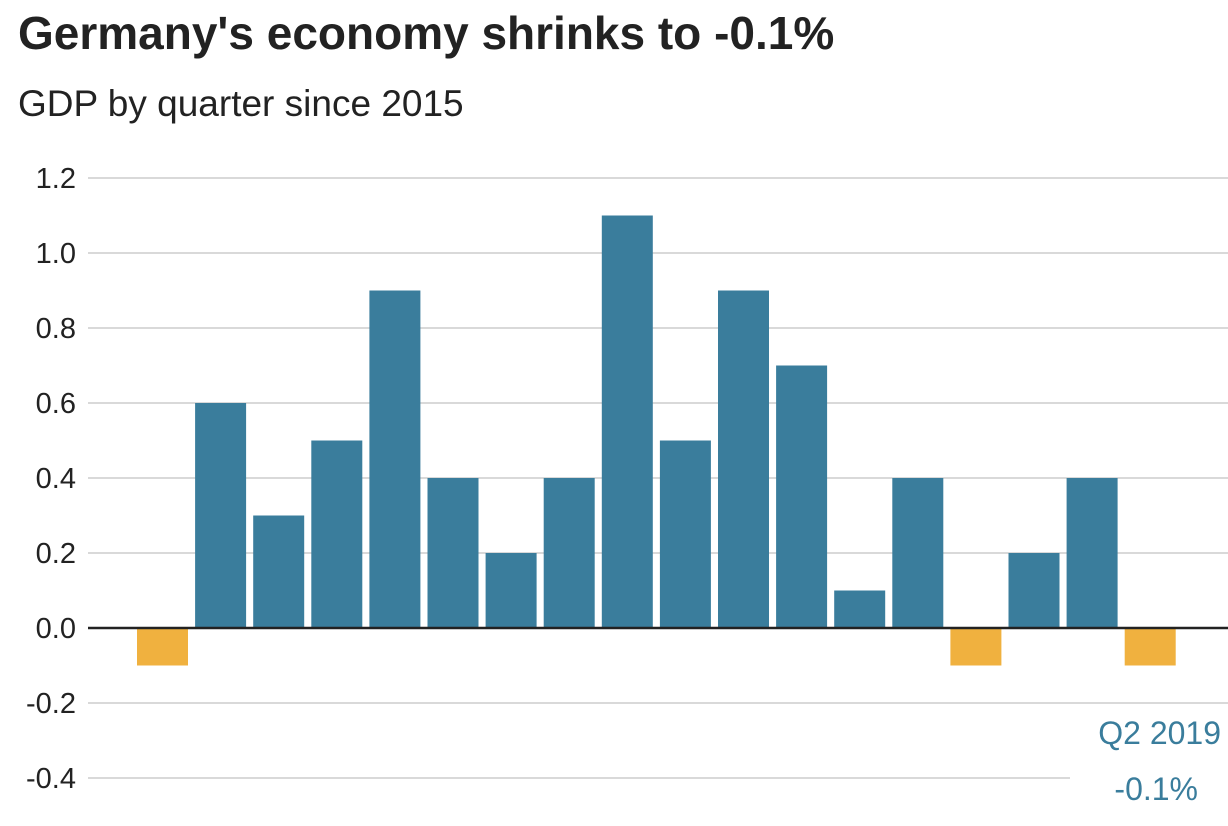  Describe the element at coordinates (56, 404) in the screenshot. I see `y-tick-label: 0.6` at that location.